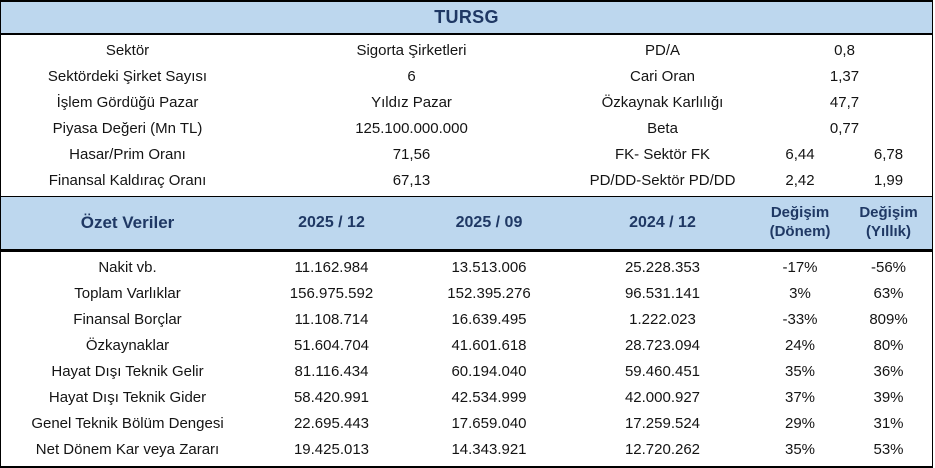  Describe the element at coordinates (662, 102) in the screenshot. I see `metric-label: Özkaynak Karlılığı` at that location.